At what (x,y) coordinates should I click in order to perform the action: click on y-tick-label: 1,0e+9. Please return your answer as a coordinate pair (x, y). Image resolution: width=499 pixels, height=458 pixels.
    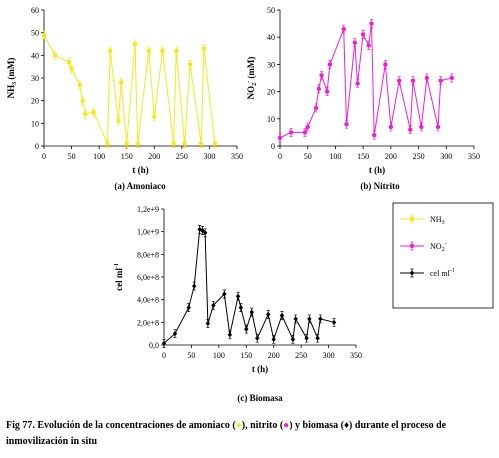
    Looking at the image, I should click on (148, 232).